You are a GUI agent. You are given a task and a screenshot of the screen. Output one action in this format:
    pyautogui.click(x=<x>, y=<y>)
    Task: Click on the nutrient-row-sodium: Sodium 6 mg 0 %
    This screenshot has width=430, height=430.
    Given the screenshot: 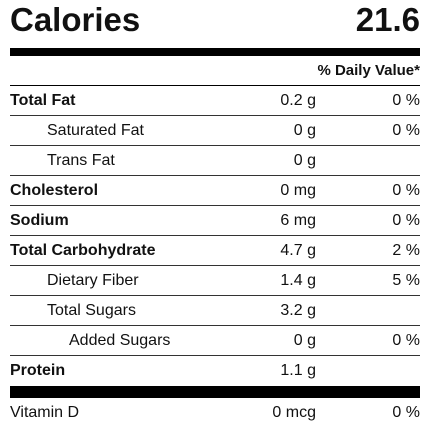 What is the action you would take?
    pyautogui.click(x=215, y=221)
    